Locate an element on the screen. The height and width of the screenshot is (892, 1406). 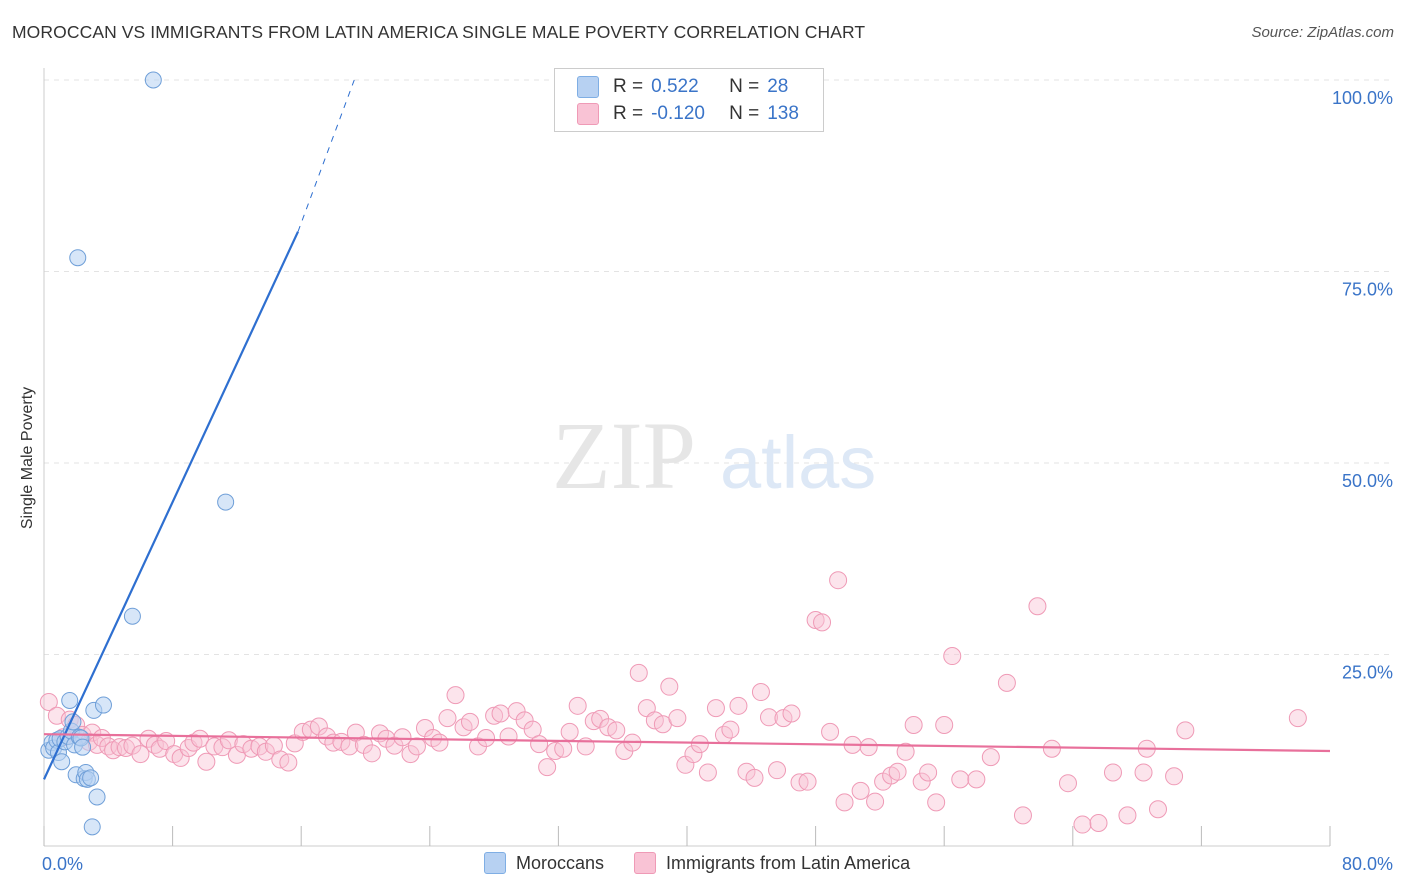
series-legend: Moroccans Immigrants from Latin America is located at coordinates (712, 863).